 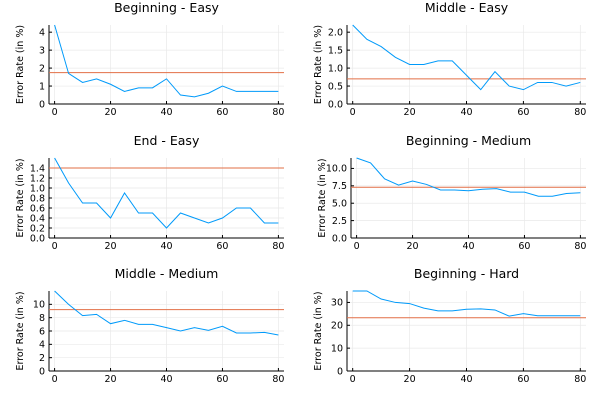 I want to click on y-tick-label: 30, so click(x=337, y=303).